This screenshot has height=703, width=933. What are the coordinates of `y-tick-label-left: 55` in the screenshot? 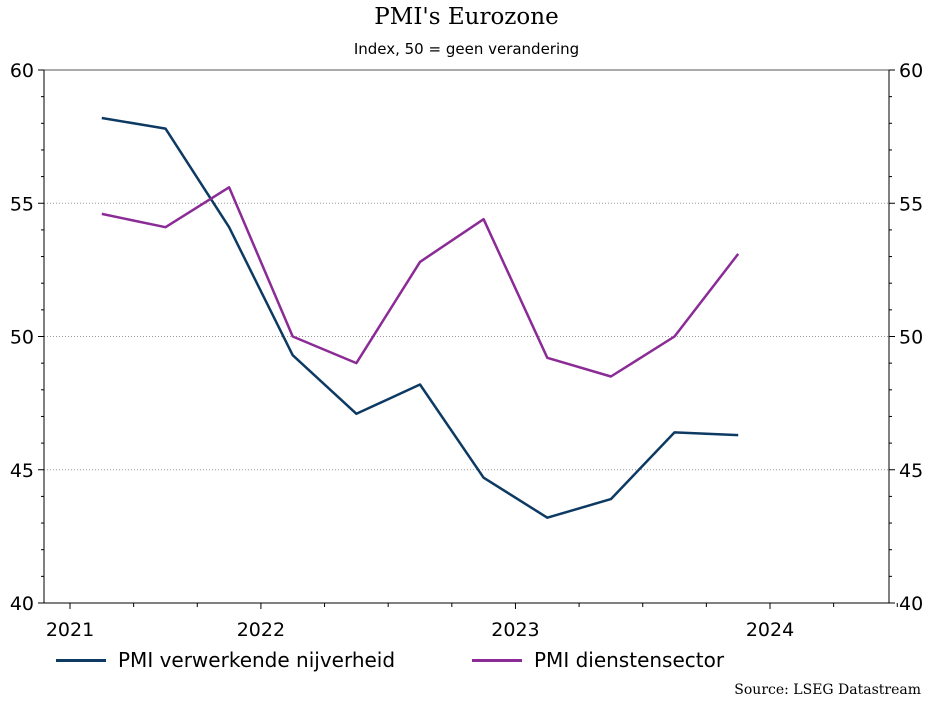 It's located at (22, 204).